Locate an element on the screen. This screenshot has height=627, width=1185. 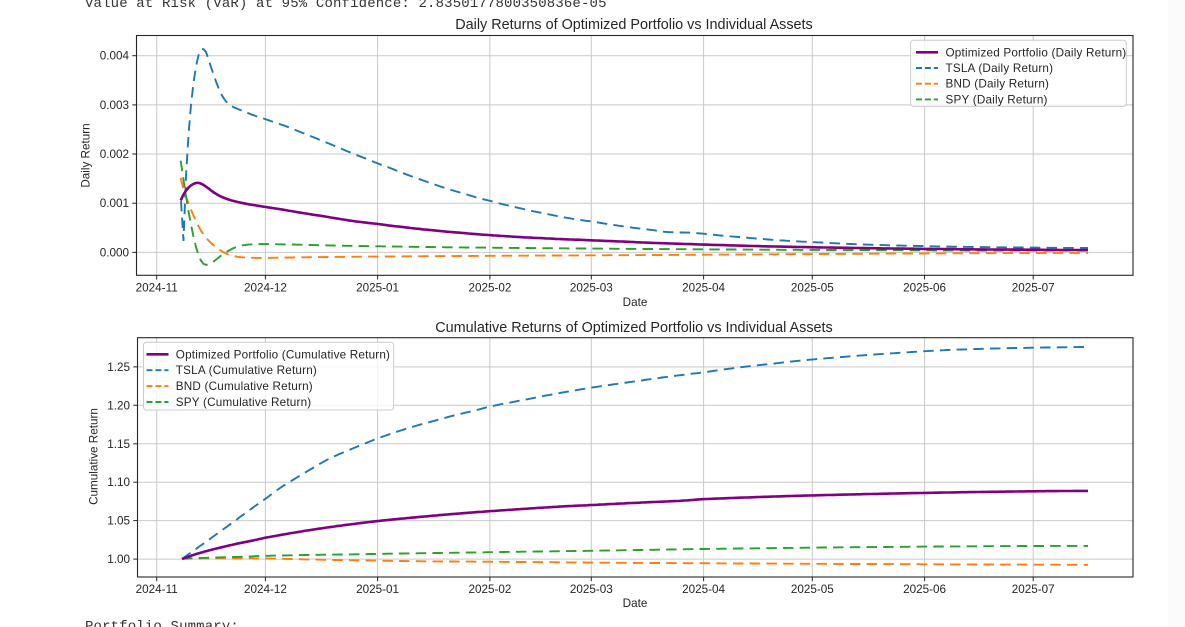
svg-text: 0.000 is located at coordinates (115, 252).